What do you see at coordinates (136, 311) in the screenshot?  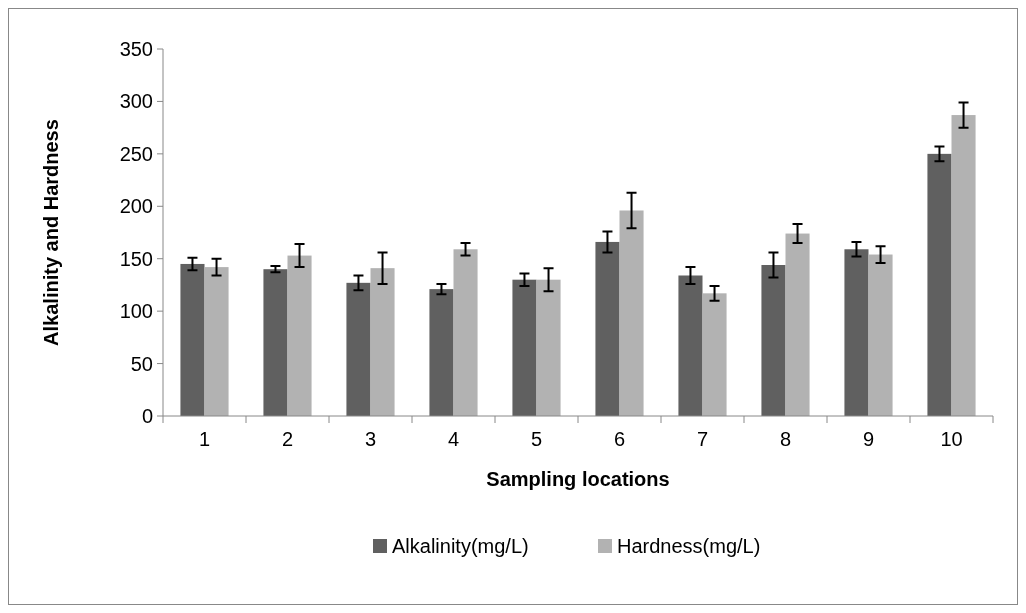 I see `y-tick-label: 100` at bounding box center [136, 311].